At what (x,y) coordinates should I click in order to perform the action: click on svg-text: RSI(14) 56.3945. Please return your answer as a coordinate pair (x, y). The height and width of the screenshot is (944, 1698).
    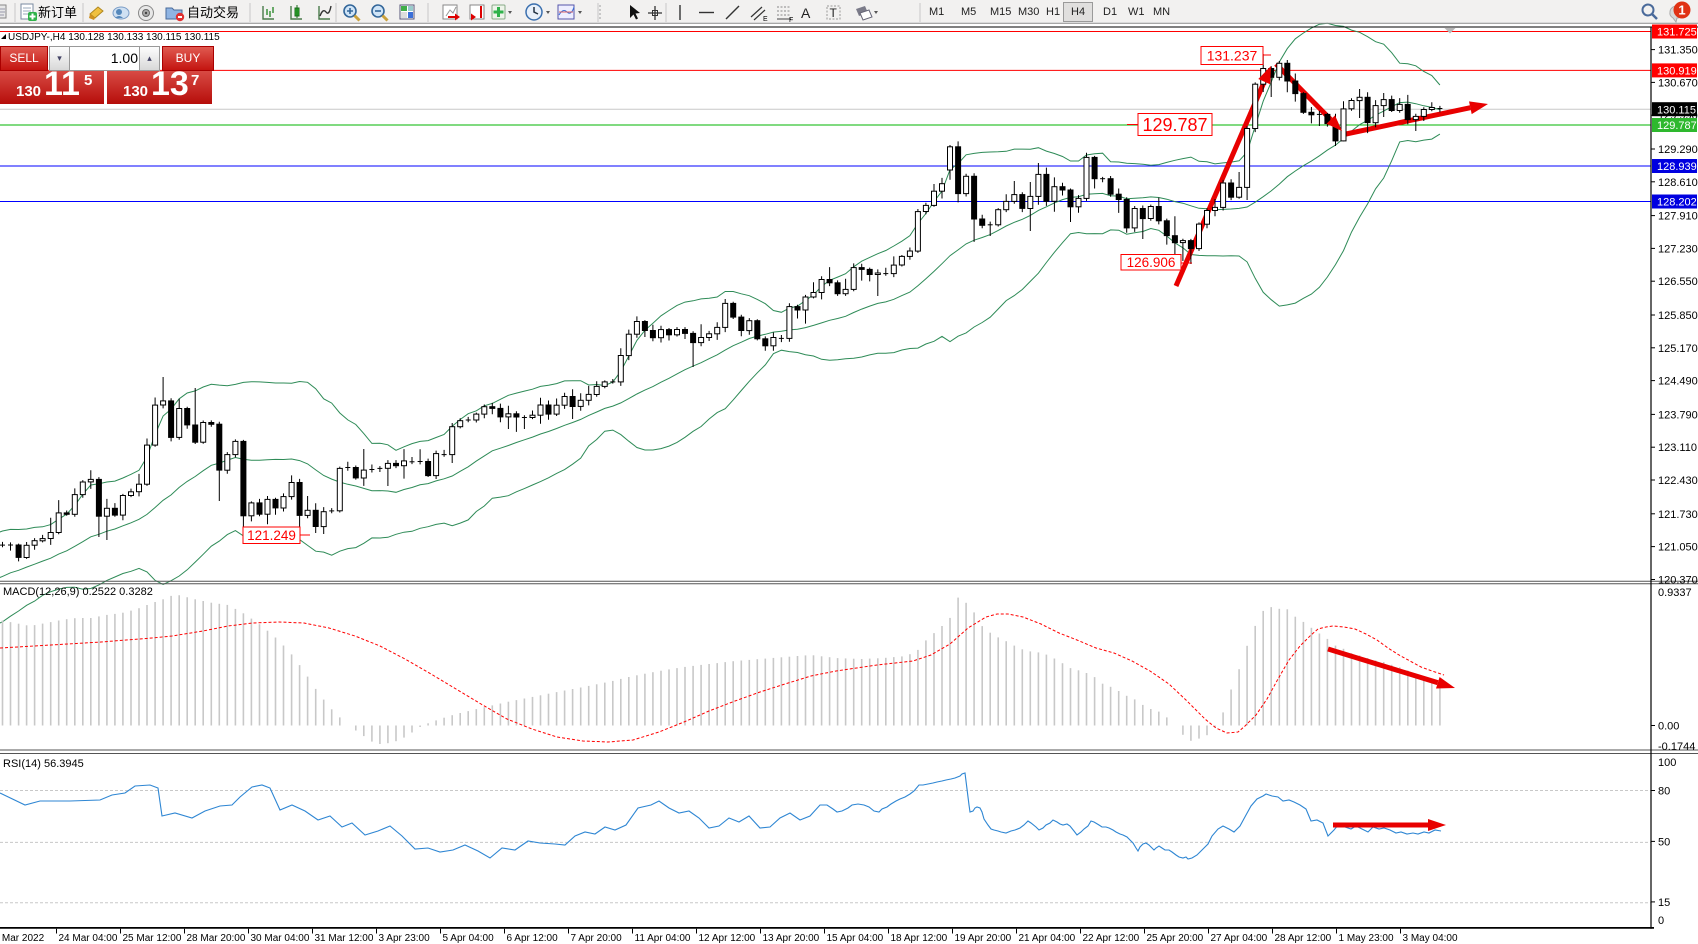
    Looking at the image, I should click on (43, 764).